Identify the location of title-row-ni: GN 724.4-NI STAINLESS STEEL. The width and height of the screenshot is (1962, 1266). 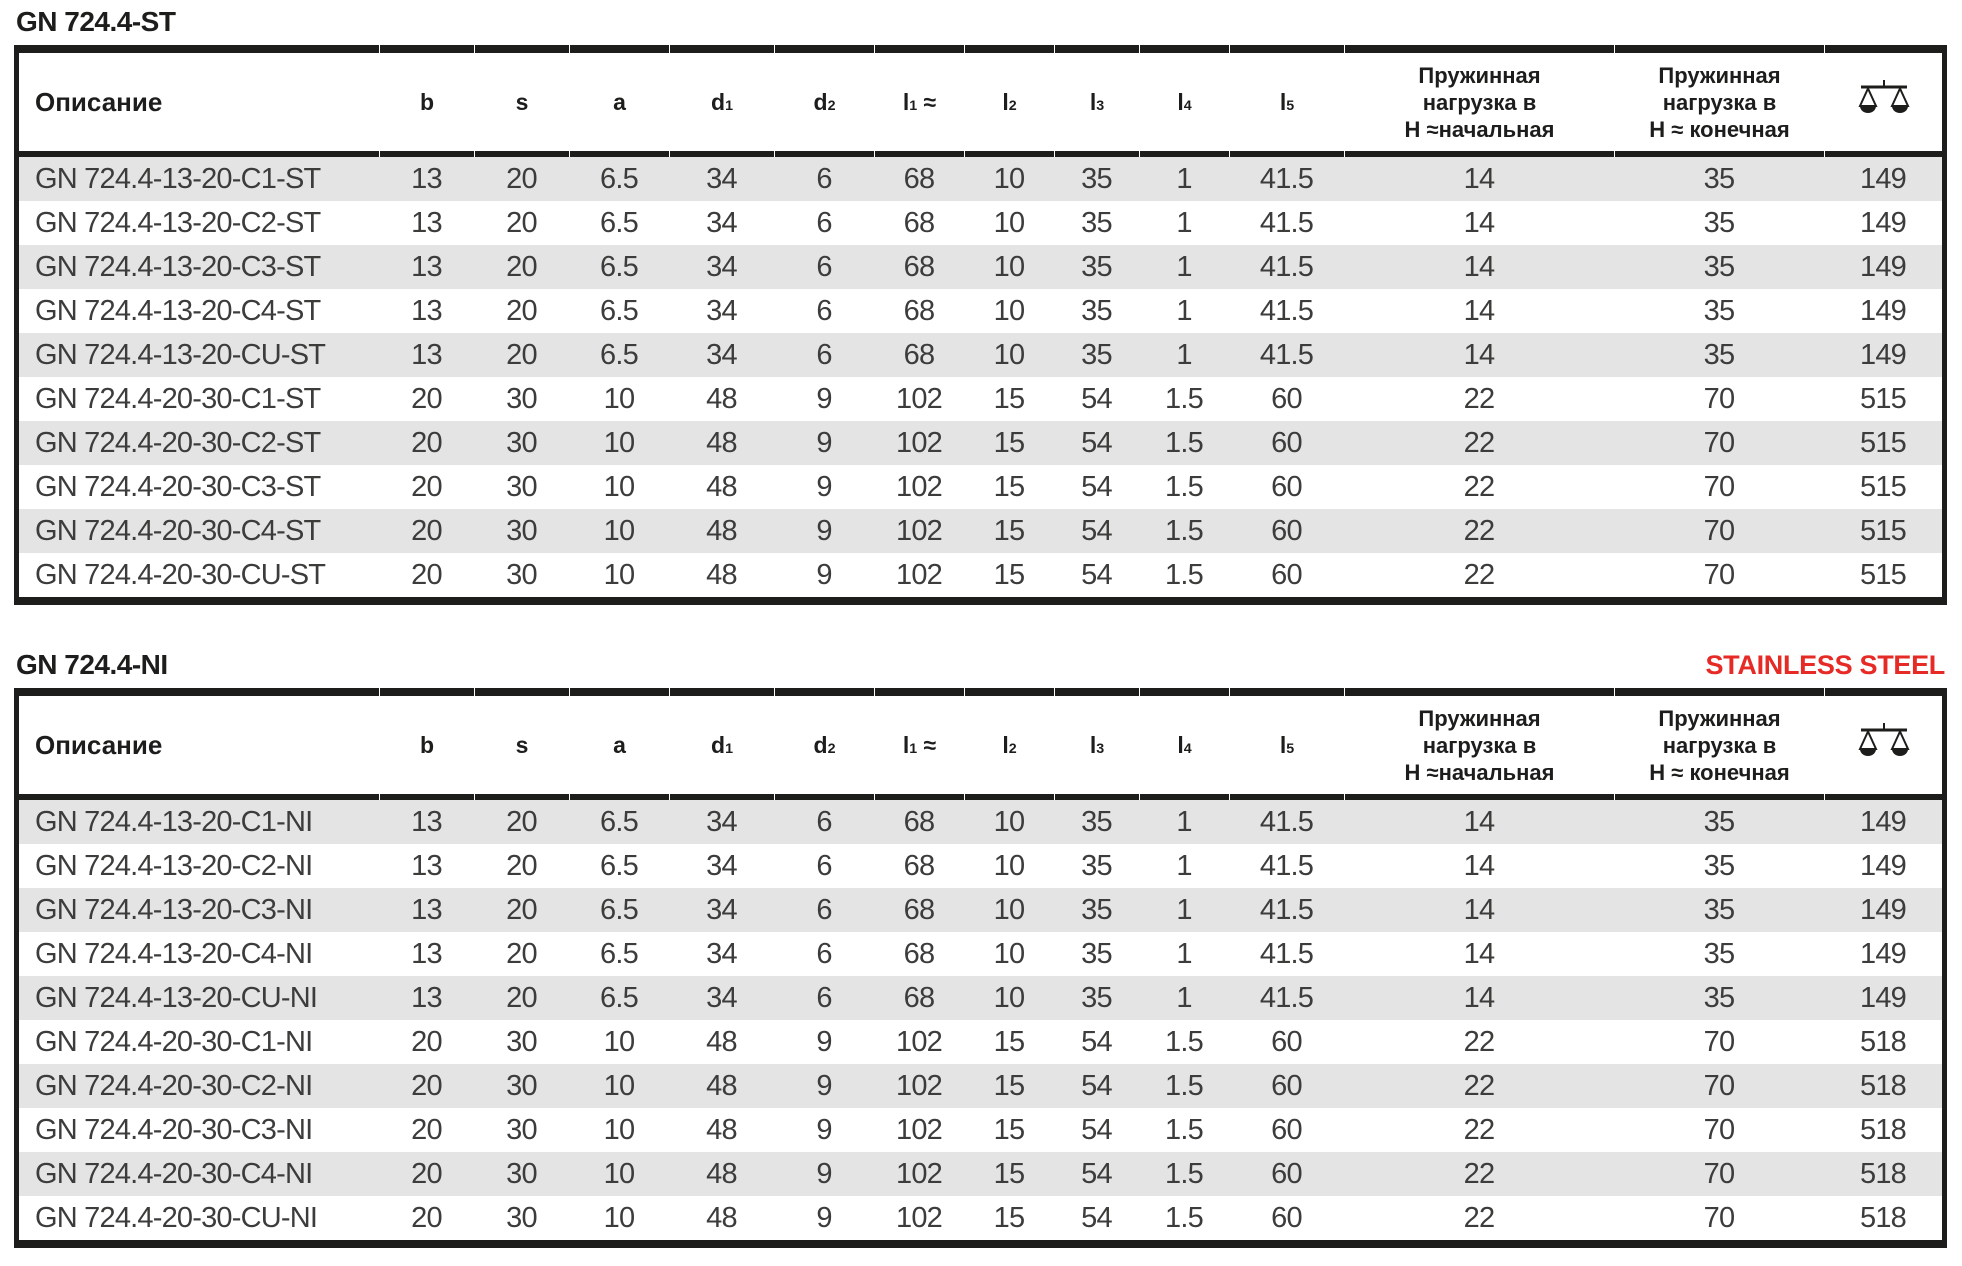
(980, 665).